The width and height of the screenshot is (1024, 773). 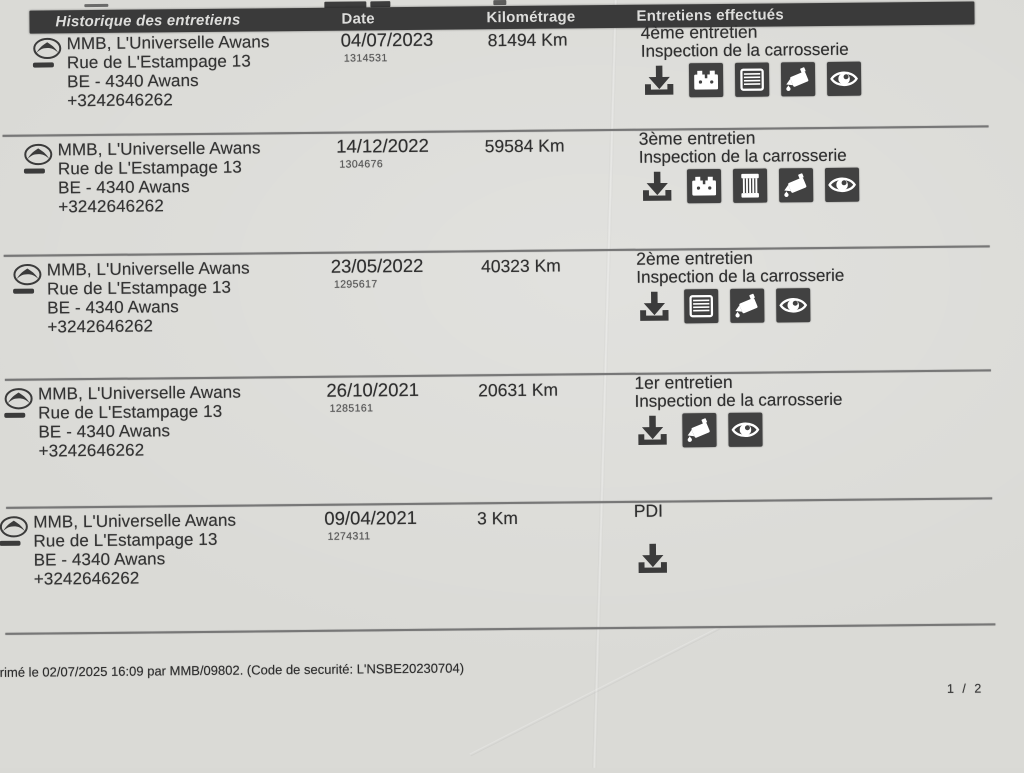 What do you see at coordinates (377, 266) in the screenshot?
I see `service-date: 23/05/2022` at bounding box center [377, 266].